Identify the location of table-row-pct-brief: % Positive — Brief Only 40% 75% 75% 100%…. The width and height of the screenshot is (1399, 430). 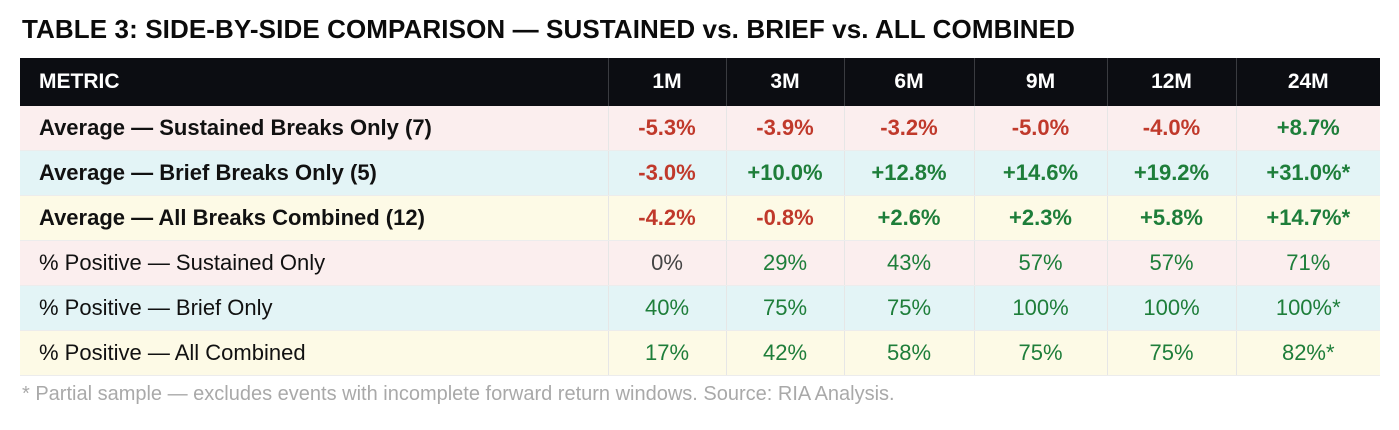
(700, 308).